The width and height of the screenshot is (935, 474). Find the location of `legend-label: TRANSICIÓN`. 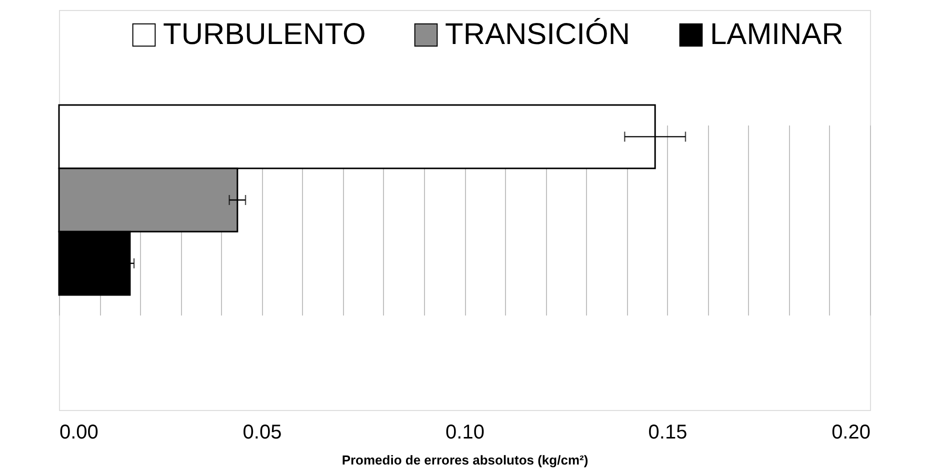

legend-label: TRANSICIÓN is located at coordinates (537, 34).